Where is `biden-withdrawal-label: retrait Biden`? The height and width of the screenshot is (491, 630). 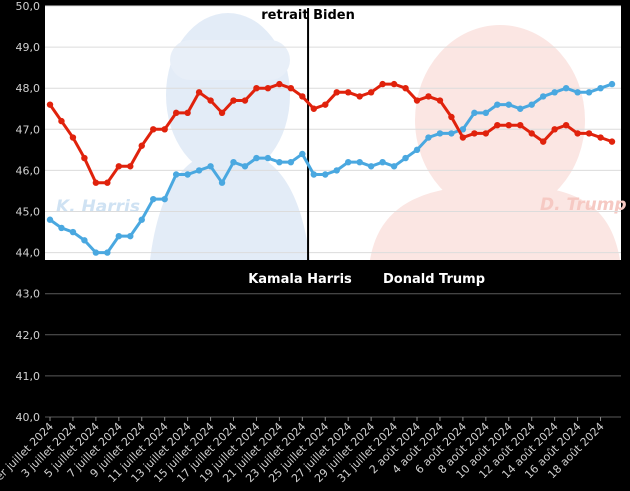 biden-withdrawal-label: retrait Biden is located at coordinates (308, 15).